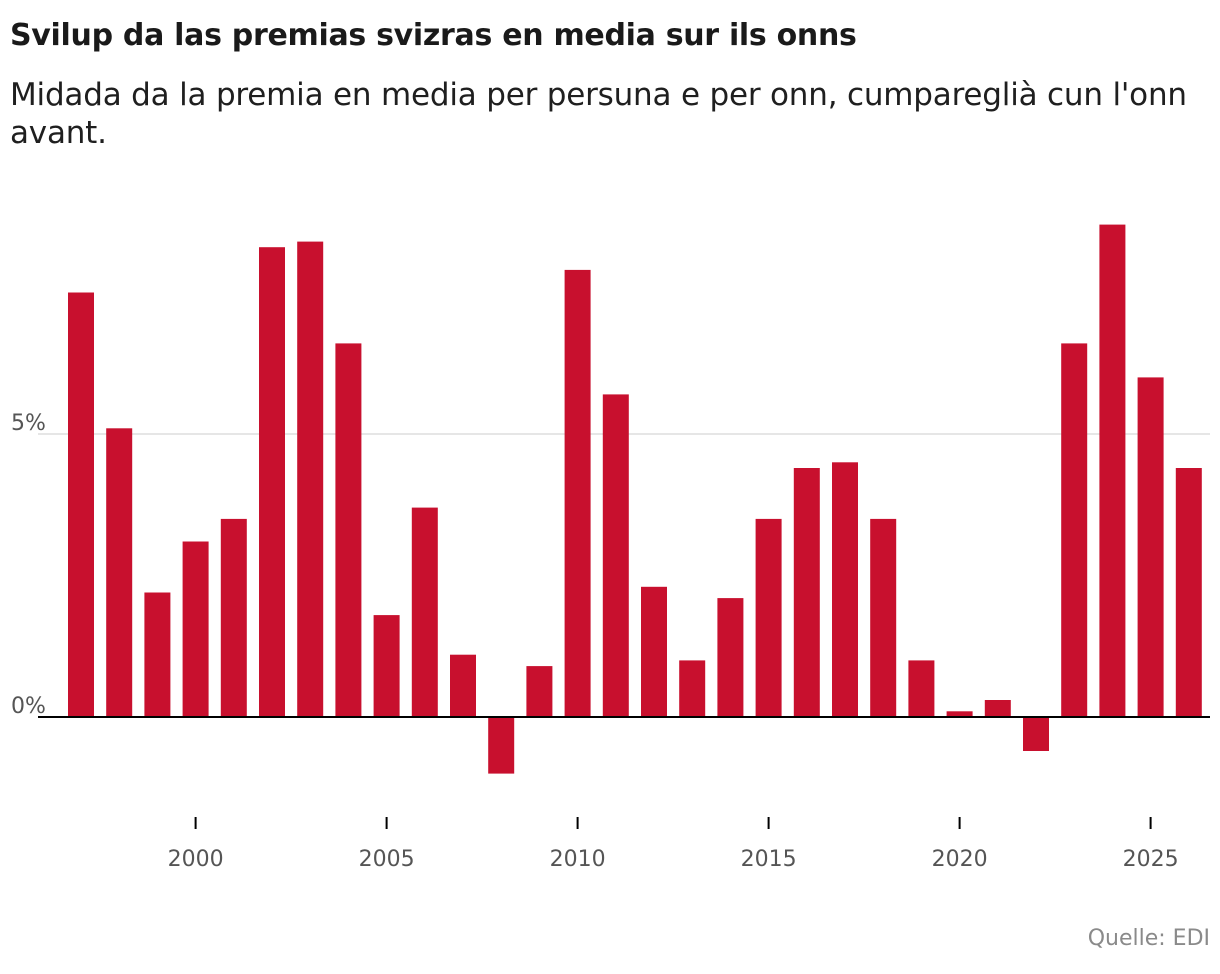 This screenshot has height=974, width=1220. Describe the element at coordinates (921, 688) in the screenshot. I see `bar-2019` at that location.